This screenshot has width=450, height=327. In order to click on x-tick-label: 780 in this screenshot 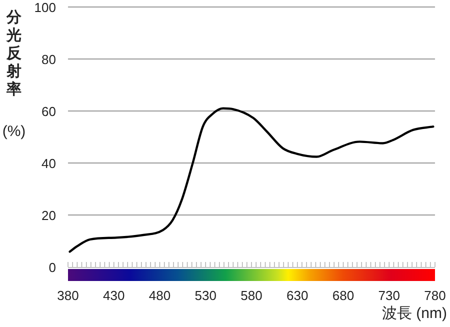, I will do `click(435, 295)`.